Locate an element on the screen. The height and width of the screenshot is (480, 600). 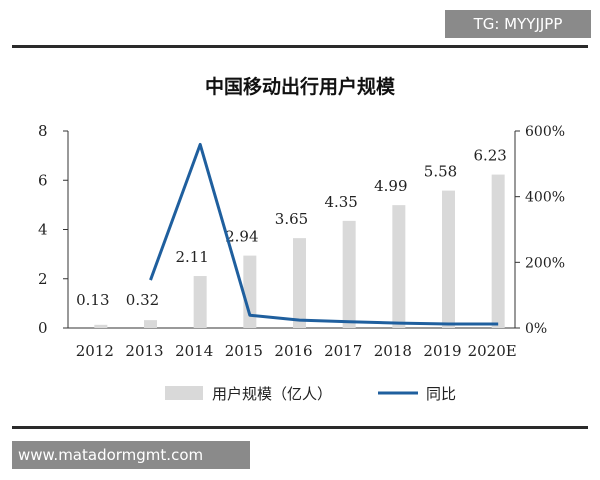
x-tick-label: 2015 is located at coordinates (244, 351).